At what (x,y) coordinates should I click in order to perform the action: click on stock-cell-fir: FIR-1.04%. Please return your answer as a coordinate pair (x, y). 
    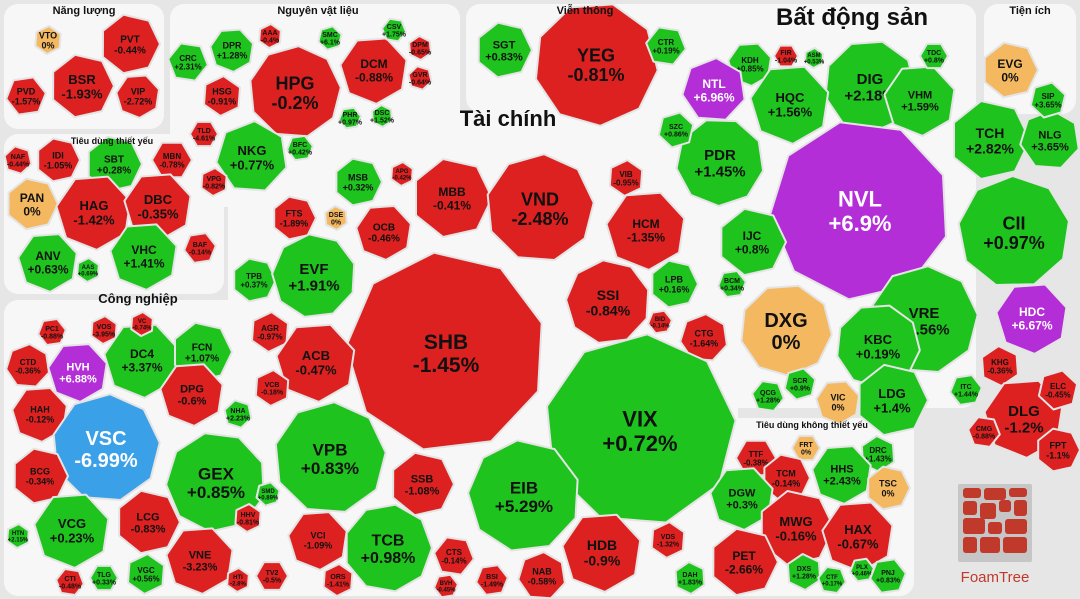
    Looking at the image, I should click on (786, 56).